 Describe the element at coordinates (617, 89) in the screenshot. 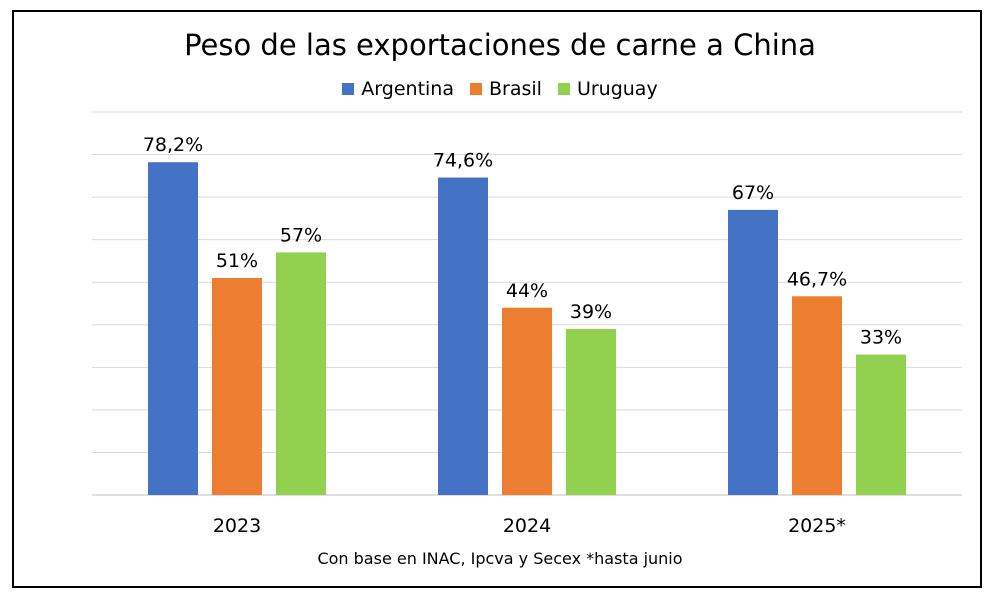

I see `legend-label-uruguay: Uruguay` at that location.